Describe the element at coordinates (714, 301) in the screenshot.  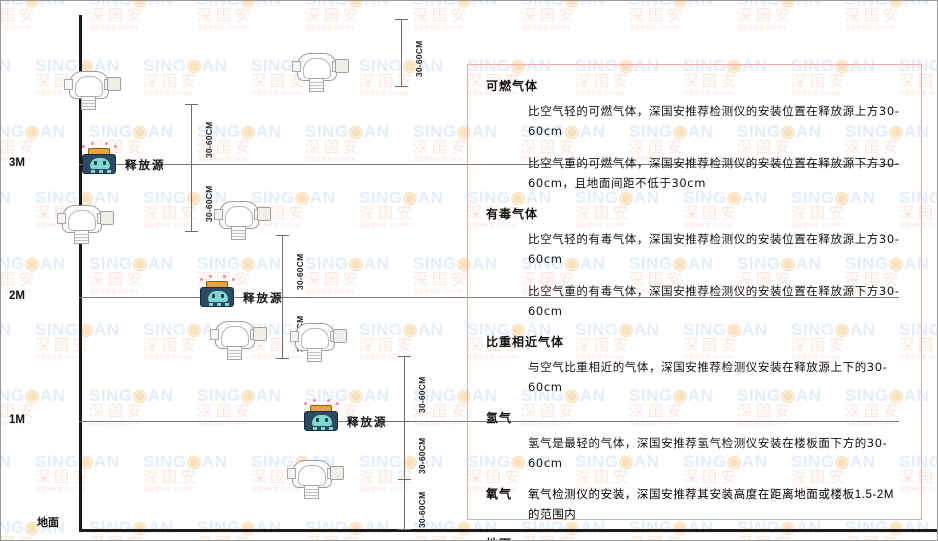
I see `section-text: 比空气重的有毒气体，深国安推荐检测仪的安装位置在释放源下方30-60cm` at that location.